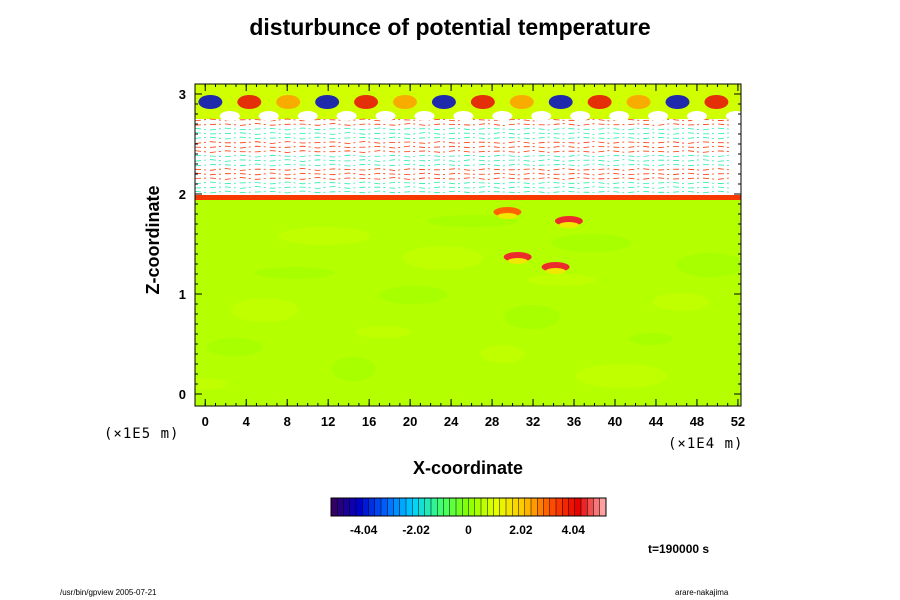 This screenshot has height=600, width=900. Describe the element at coordinates (182, 394) in the screenshot. I see `y-tick-label: 0` at that location.